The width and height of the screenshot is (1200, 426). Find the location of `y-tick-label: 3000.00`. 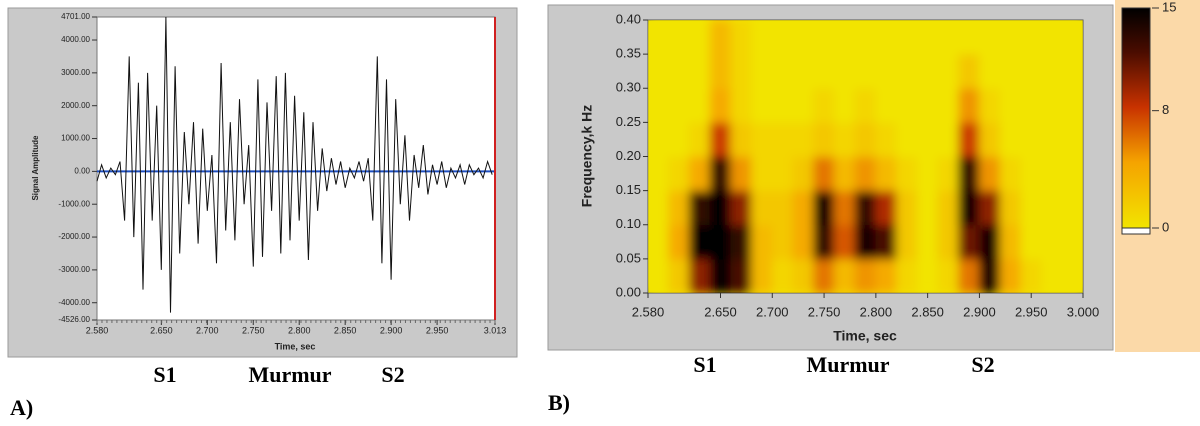

y-tick-label: 3000.00 is located at coordinates (75, 72).